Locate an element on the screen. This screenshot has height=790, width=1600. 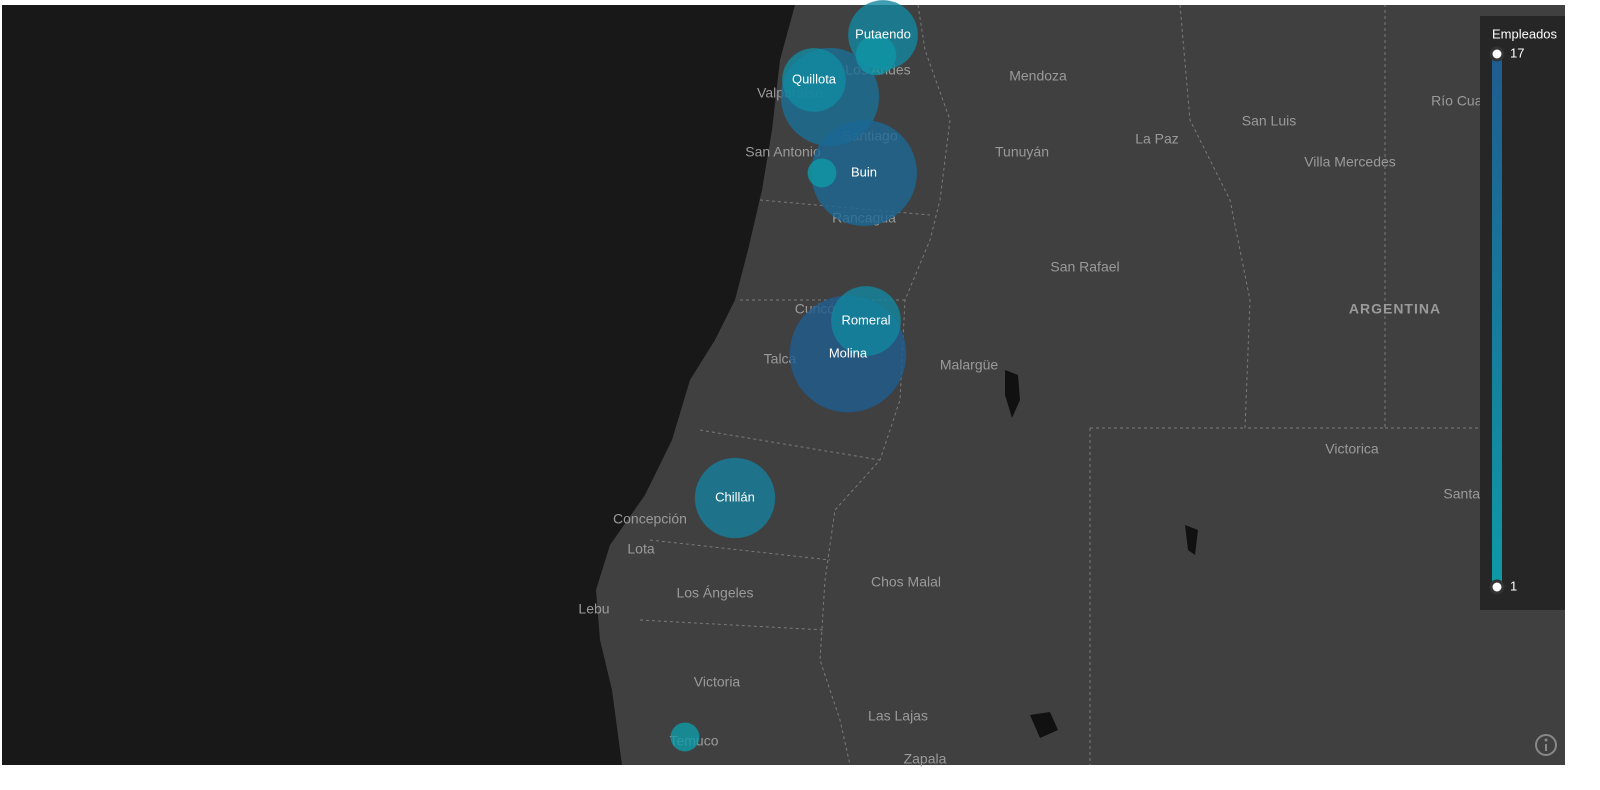
place-label: Lota is located at coordinates (640, 549).